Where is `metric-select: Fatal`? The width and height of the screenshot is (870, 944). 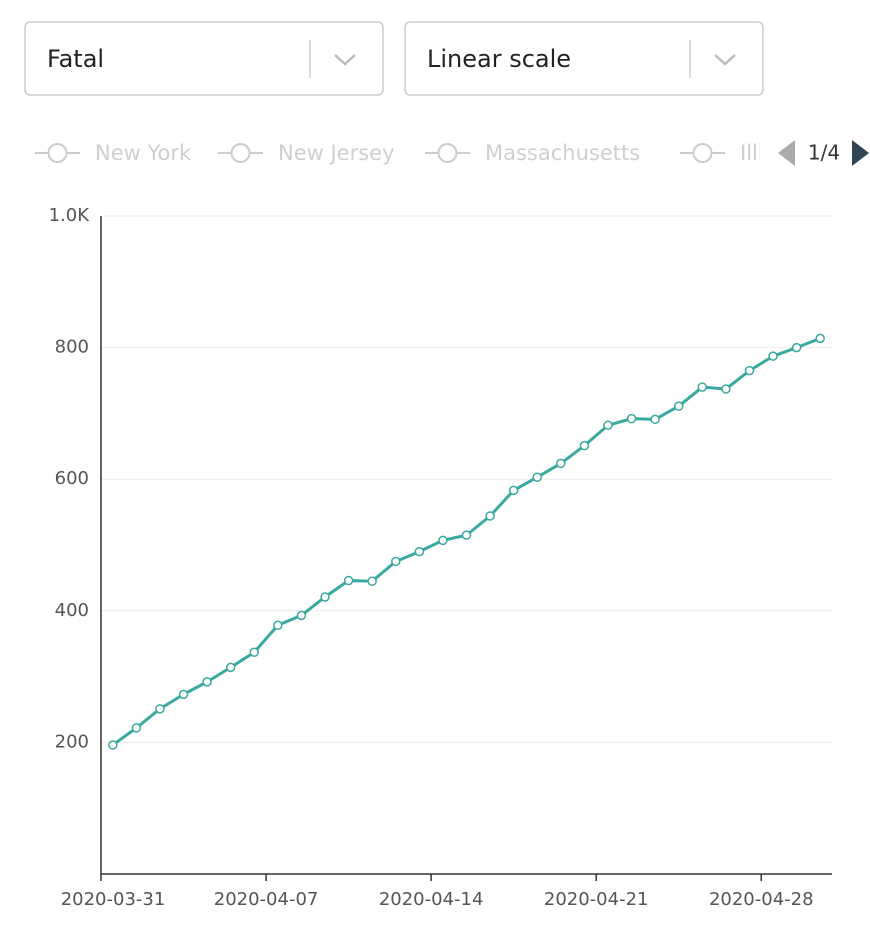 metric-select: Fatal is located at coordinates (204, 58).